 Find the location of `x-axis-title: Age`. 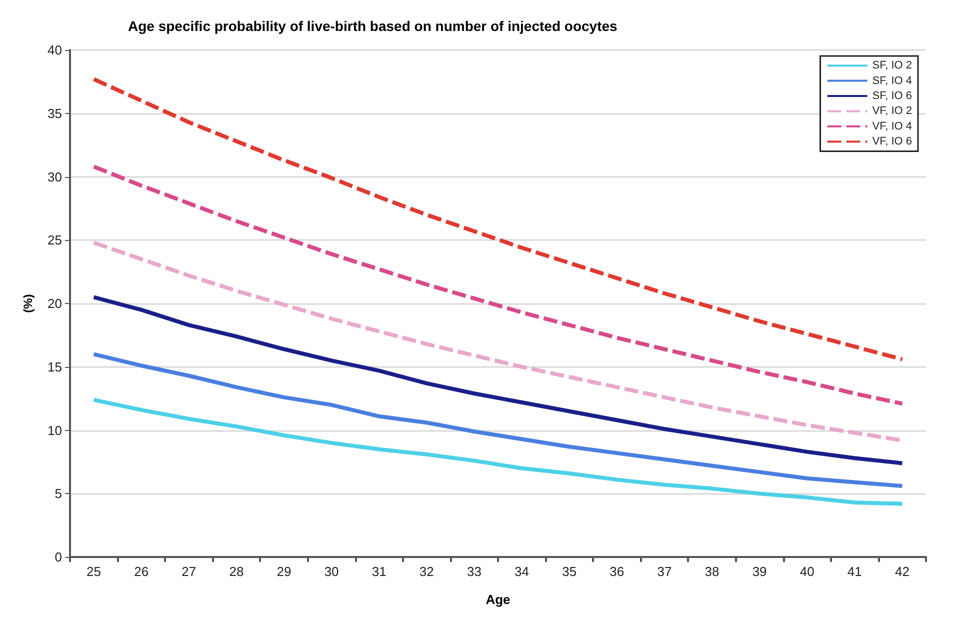

x-axis-title: Age is located at coordinates (498, 599).